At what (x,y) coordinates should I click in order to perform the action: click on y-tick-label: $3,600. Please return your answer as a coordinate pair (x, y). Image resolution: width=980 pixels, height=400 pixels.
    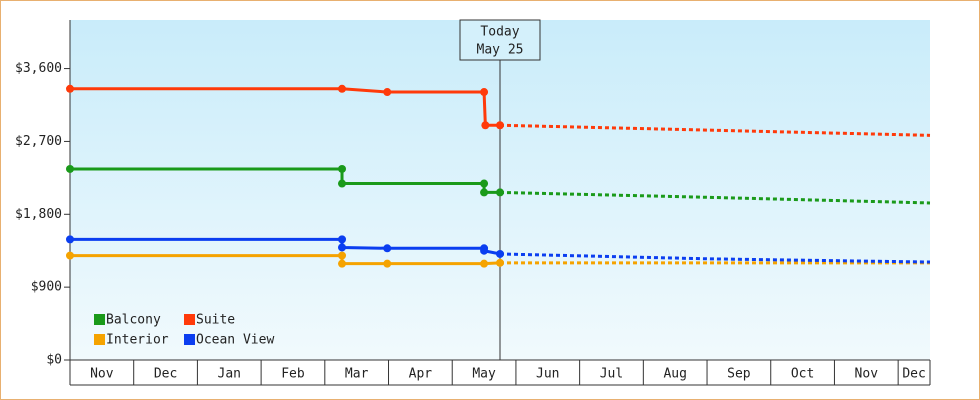
    Looking at the image, I should click on (38, 68).